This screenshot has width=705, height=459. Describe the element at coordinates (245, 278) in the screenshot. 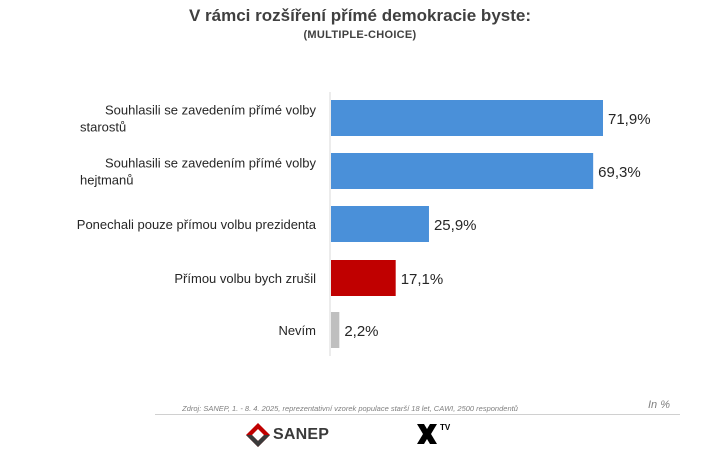

I see `category-label: Přímou volbu bych zrušil` at that location.